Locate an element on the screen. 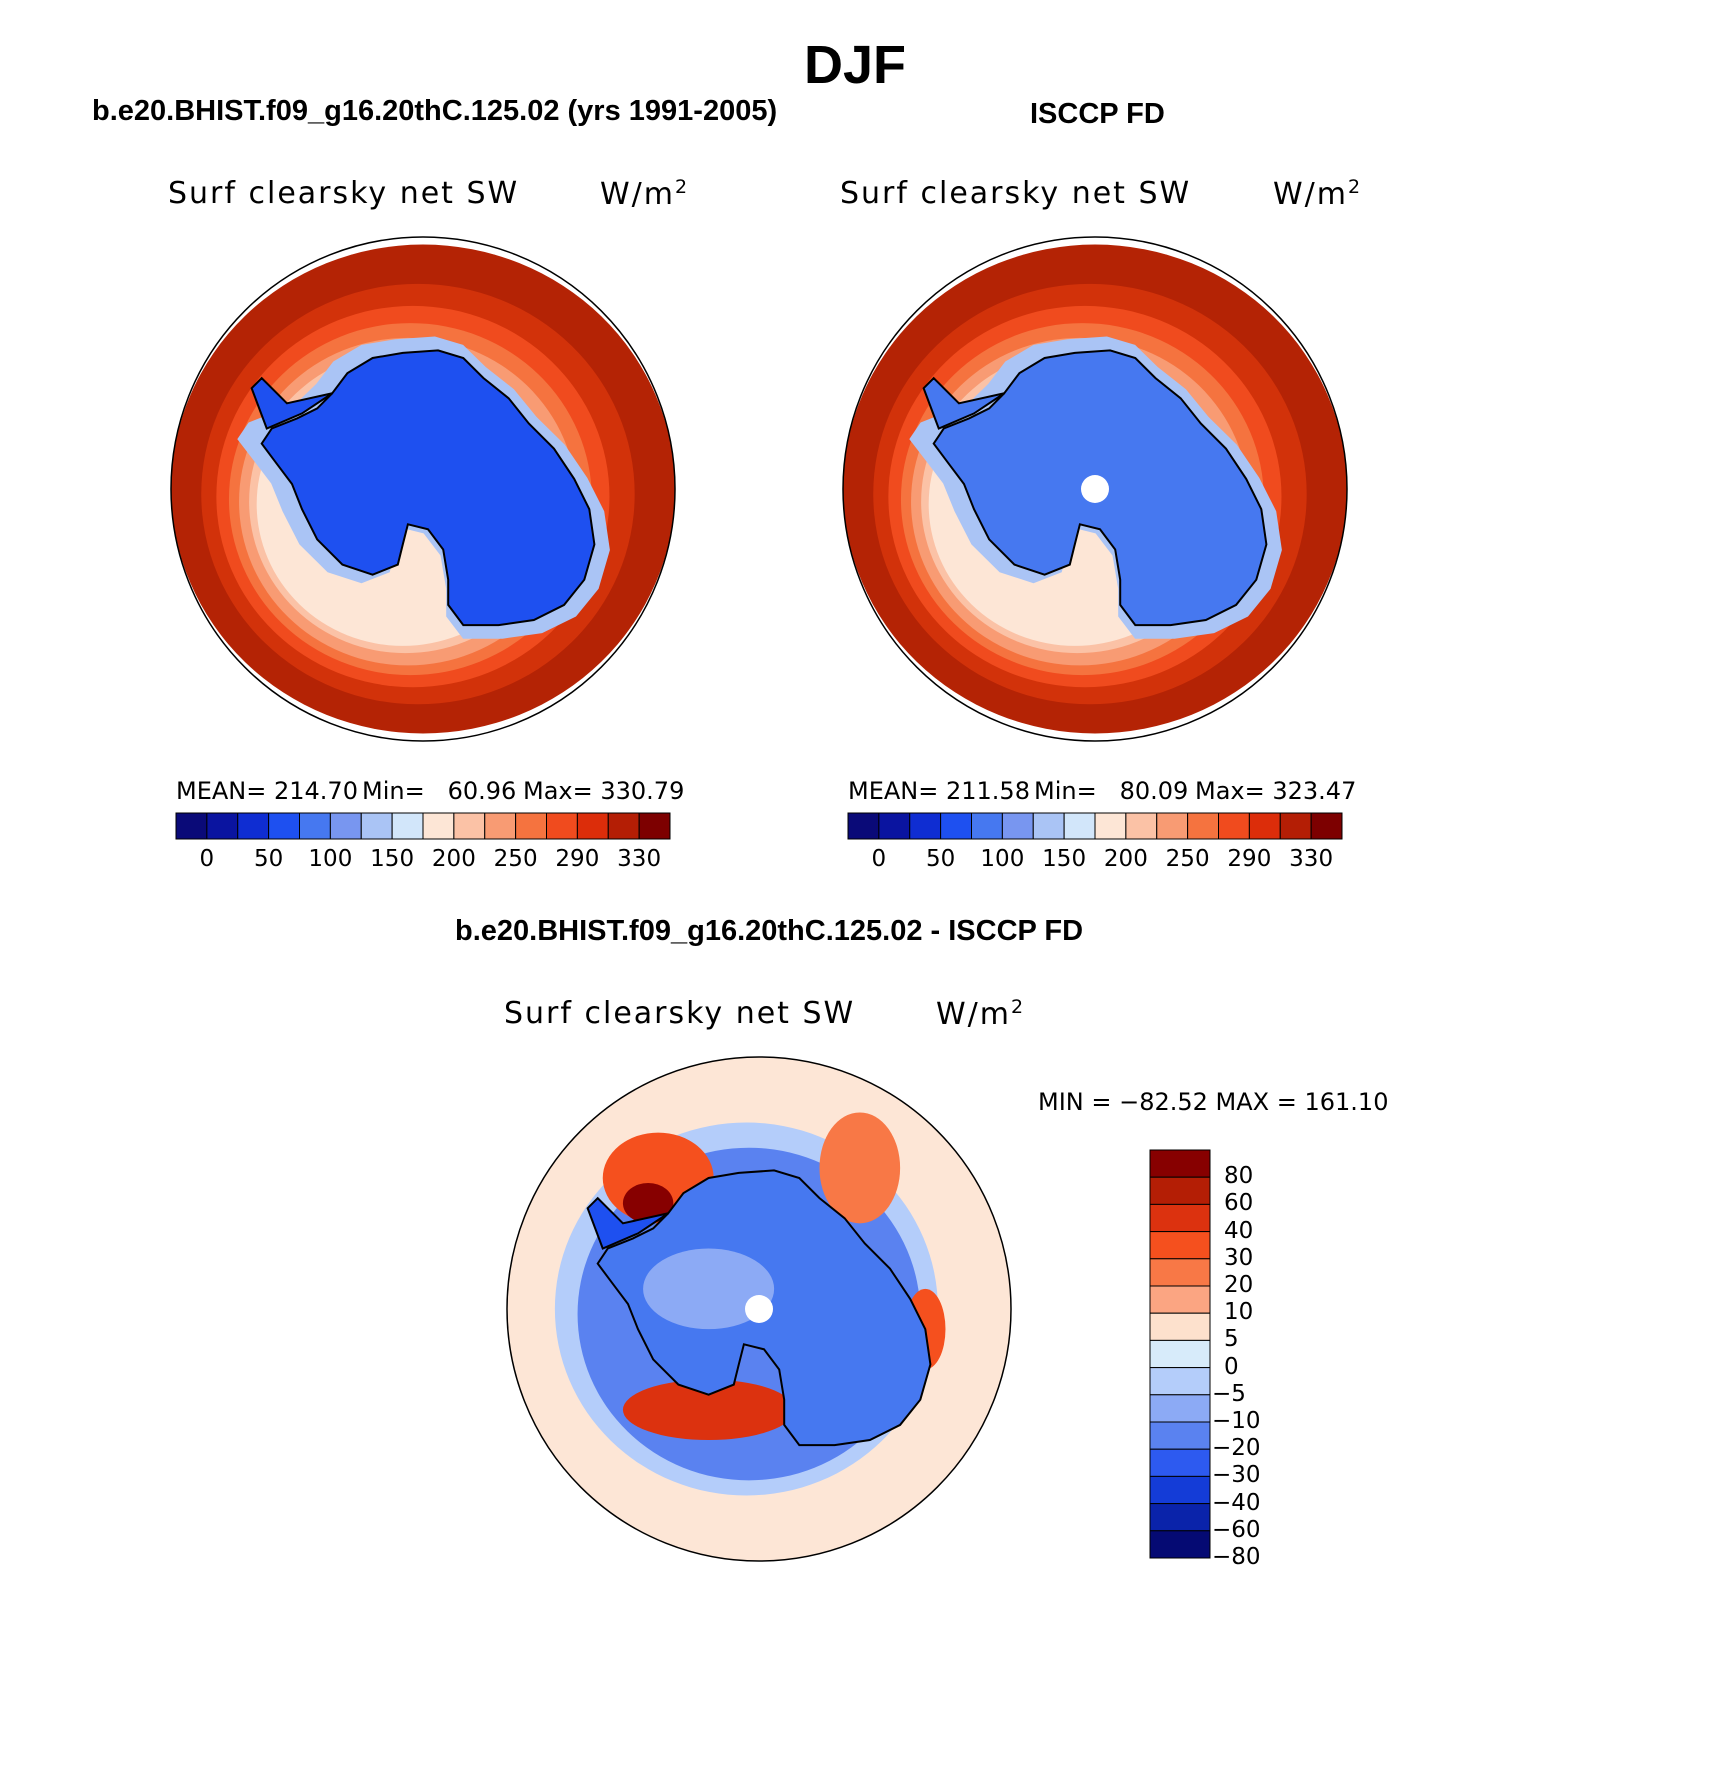 Image resolution: width=1710 pixels, height=1766 pixels. diff-colorbar-tick-label: −5 is located at coordinates (1229, 1393).